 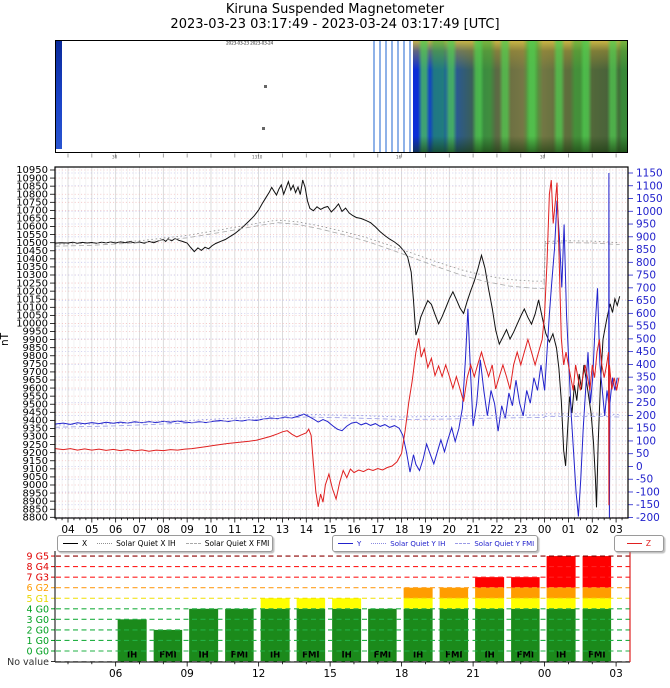 I want to click on series-line-solar-quiet-x-fmi, so click(x=337, y=256).